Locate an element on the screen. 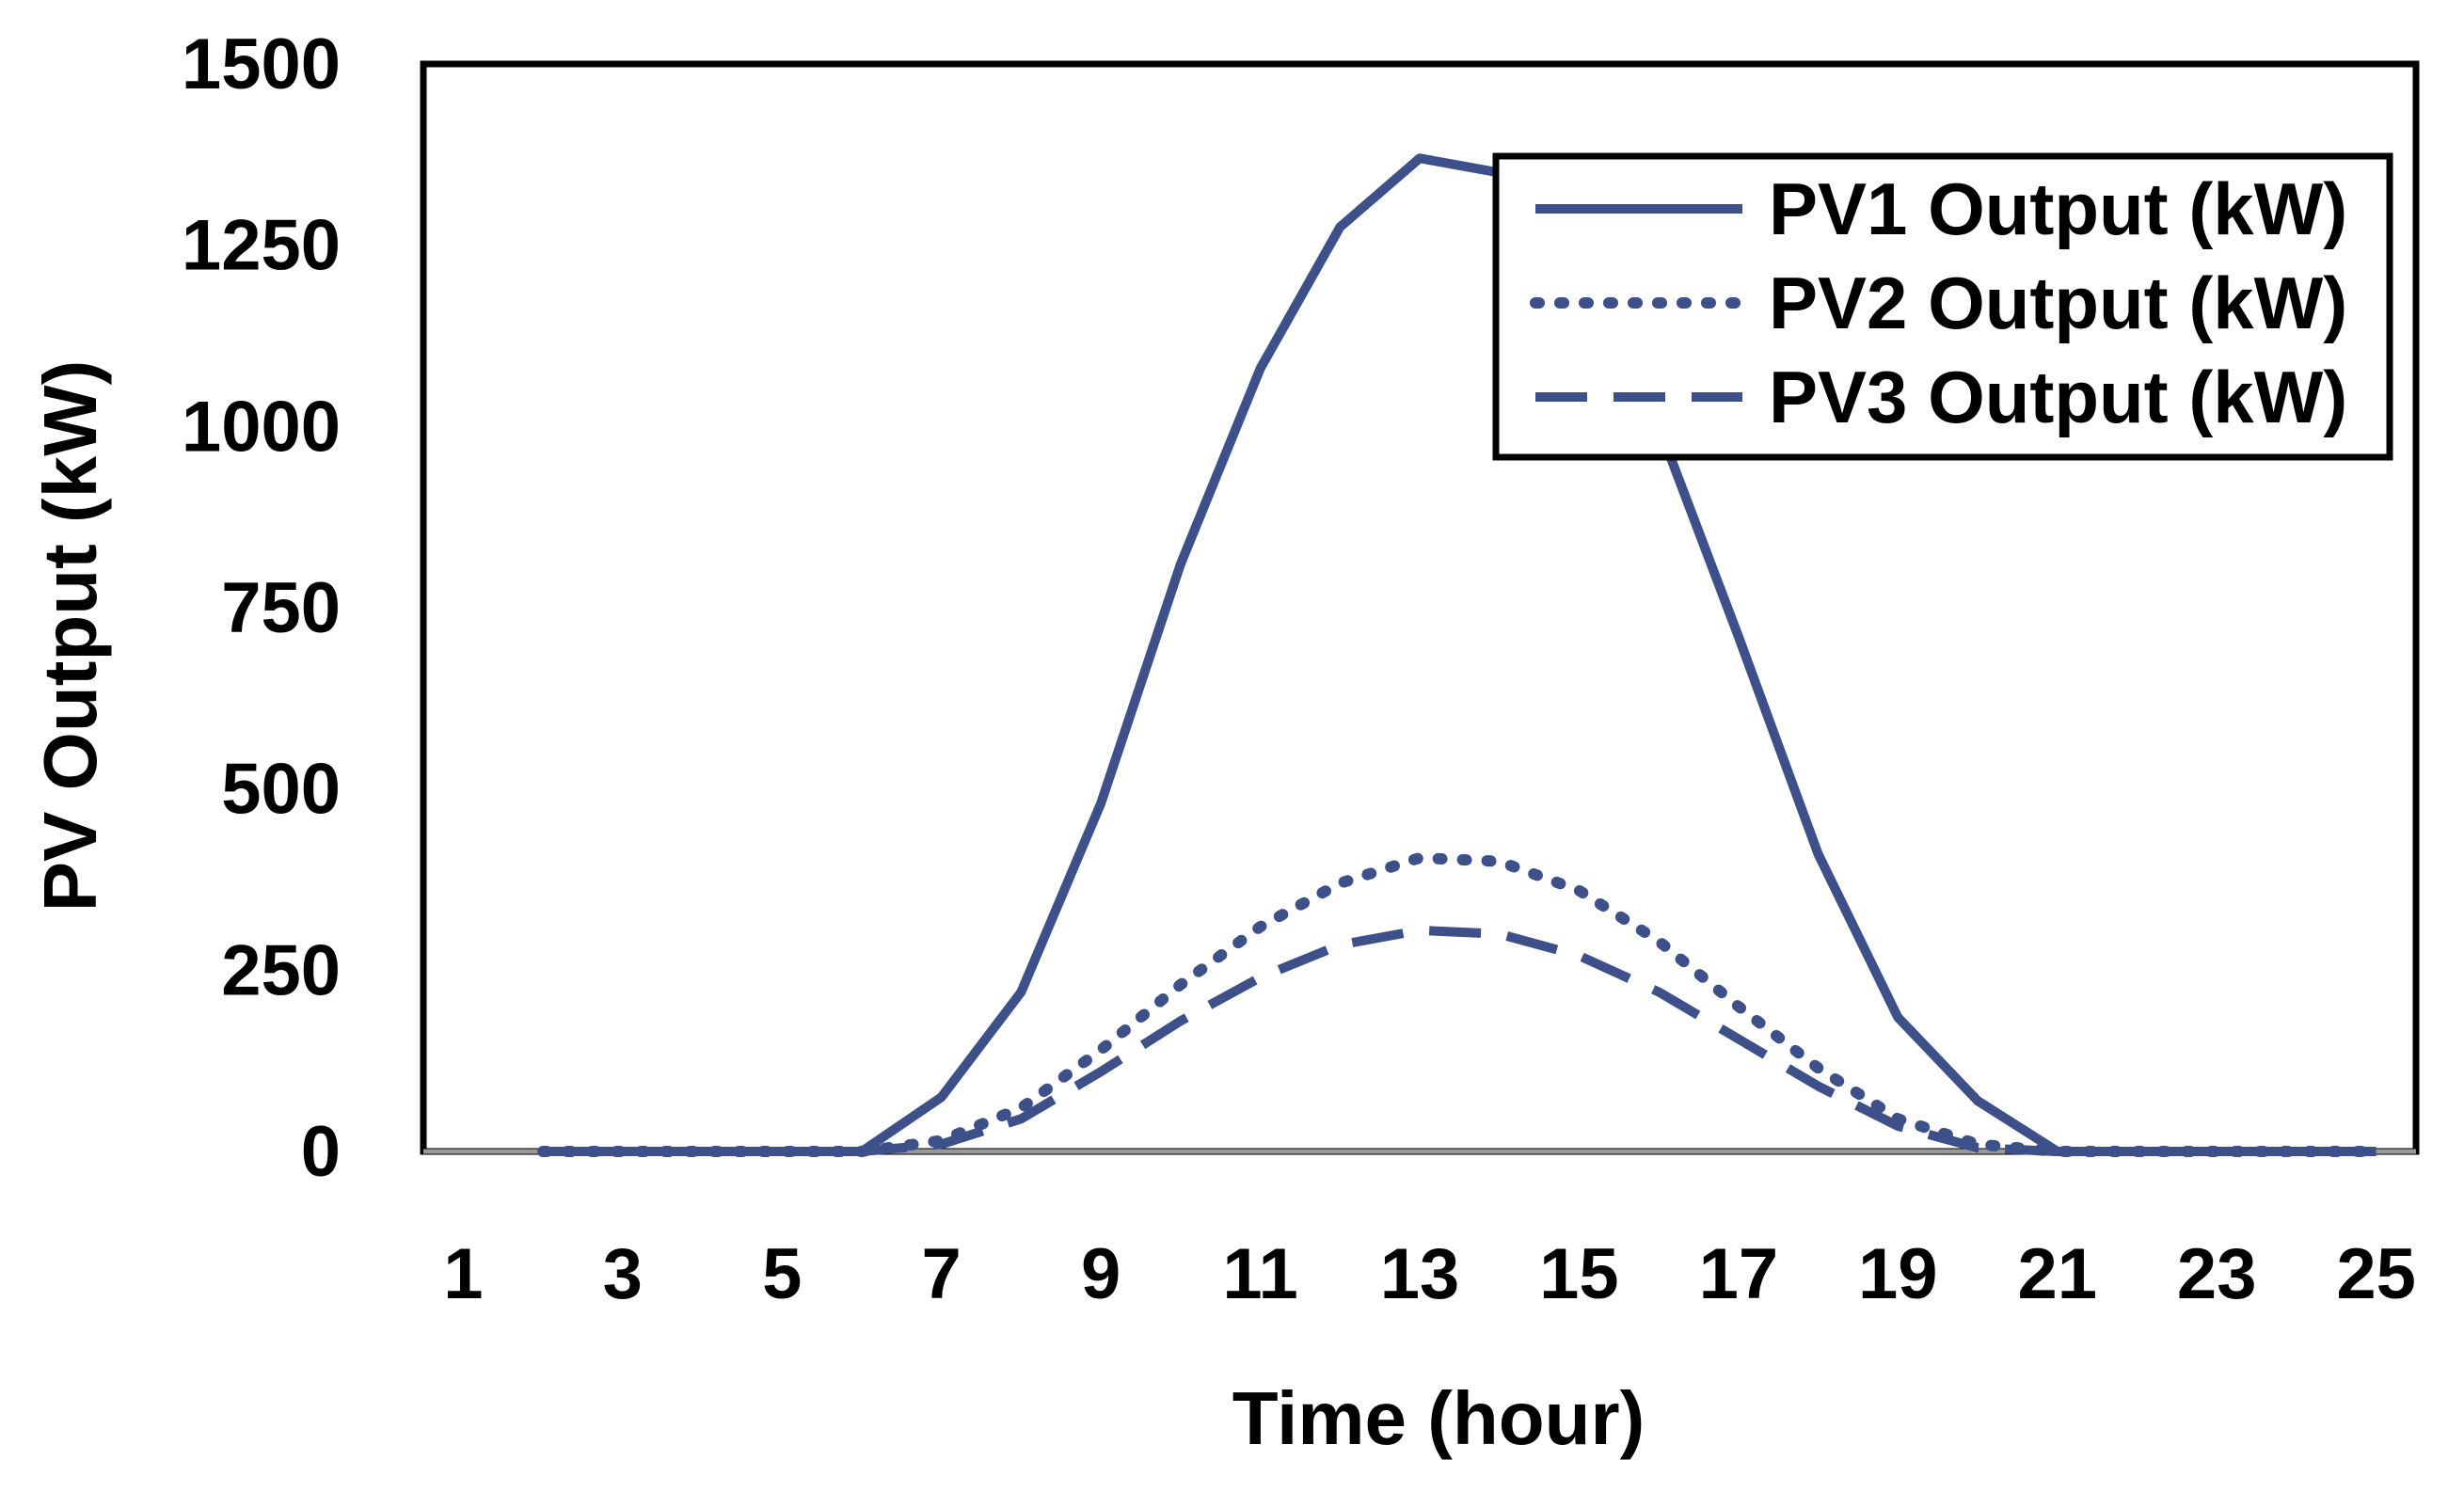  legend-label-pv1: PV1 Output (kW) is located at coordinates (2058, 208).